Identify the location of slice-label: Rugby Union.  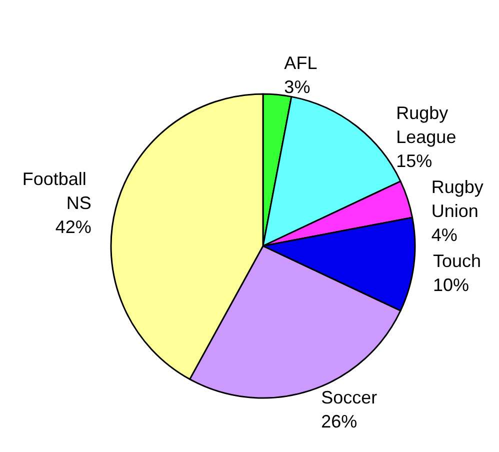
(459, 198).